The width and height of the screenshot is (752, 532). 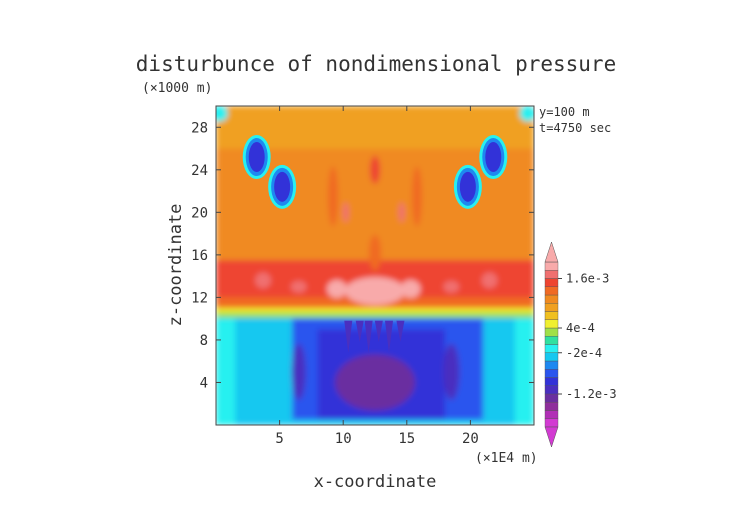 What do you see at coordinates (470, 439) in the screenshot?
I see `x-tick-label: 20` at bounding box center [470, 439].